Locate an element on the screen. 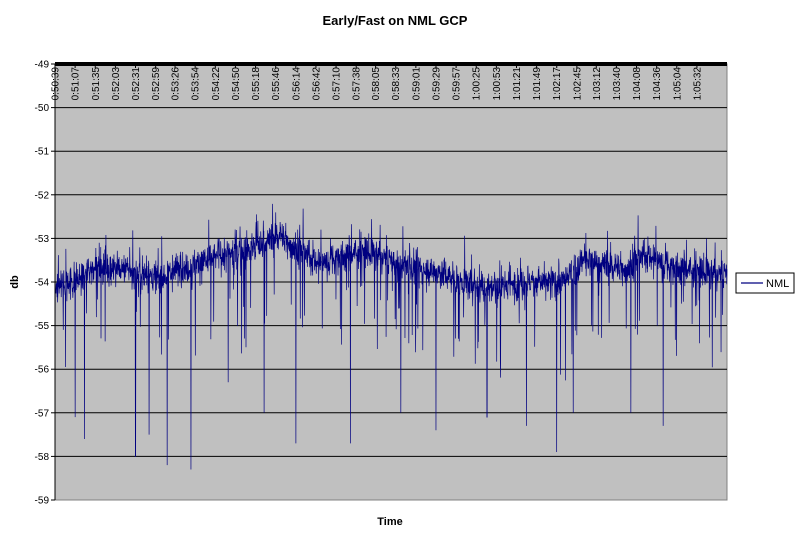 The image size is (800, 543). x-tick-label: 0:59:01 is located at coordinates (416, 84).